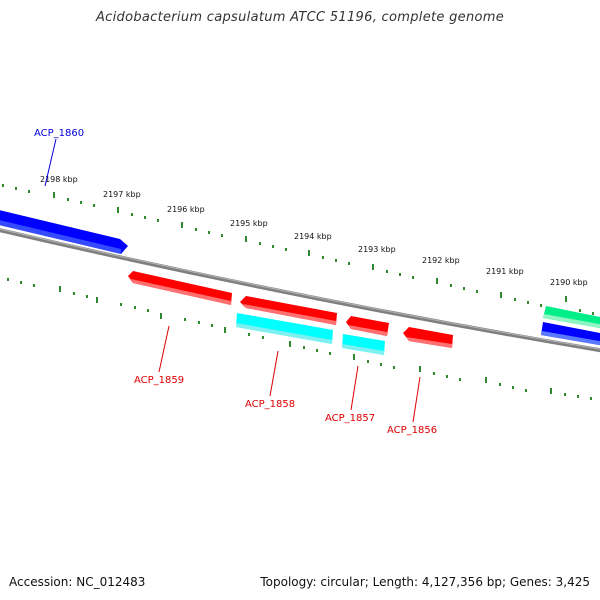 The height and width of the screenshot is (600, 600). Describe the element at coordinates (441, 260) in the screenshot. I see `scale-label: 2192 kbp` at that location.